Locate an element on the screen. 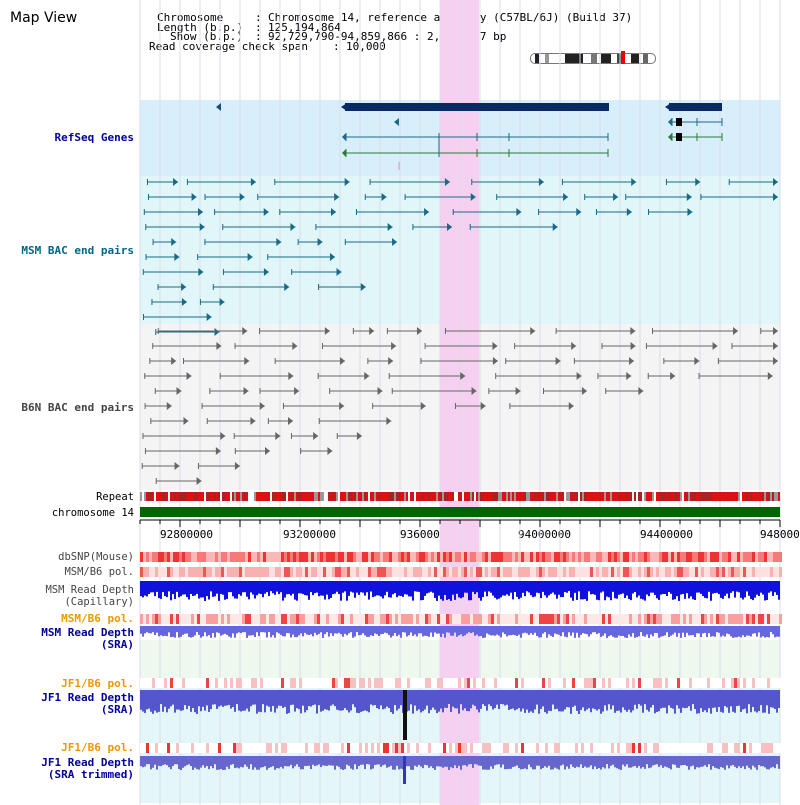  track-label-jf1-depth-sra: JF1 Read Depth is located at coordinates (87, 697).